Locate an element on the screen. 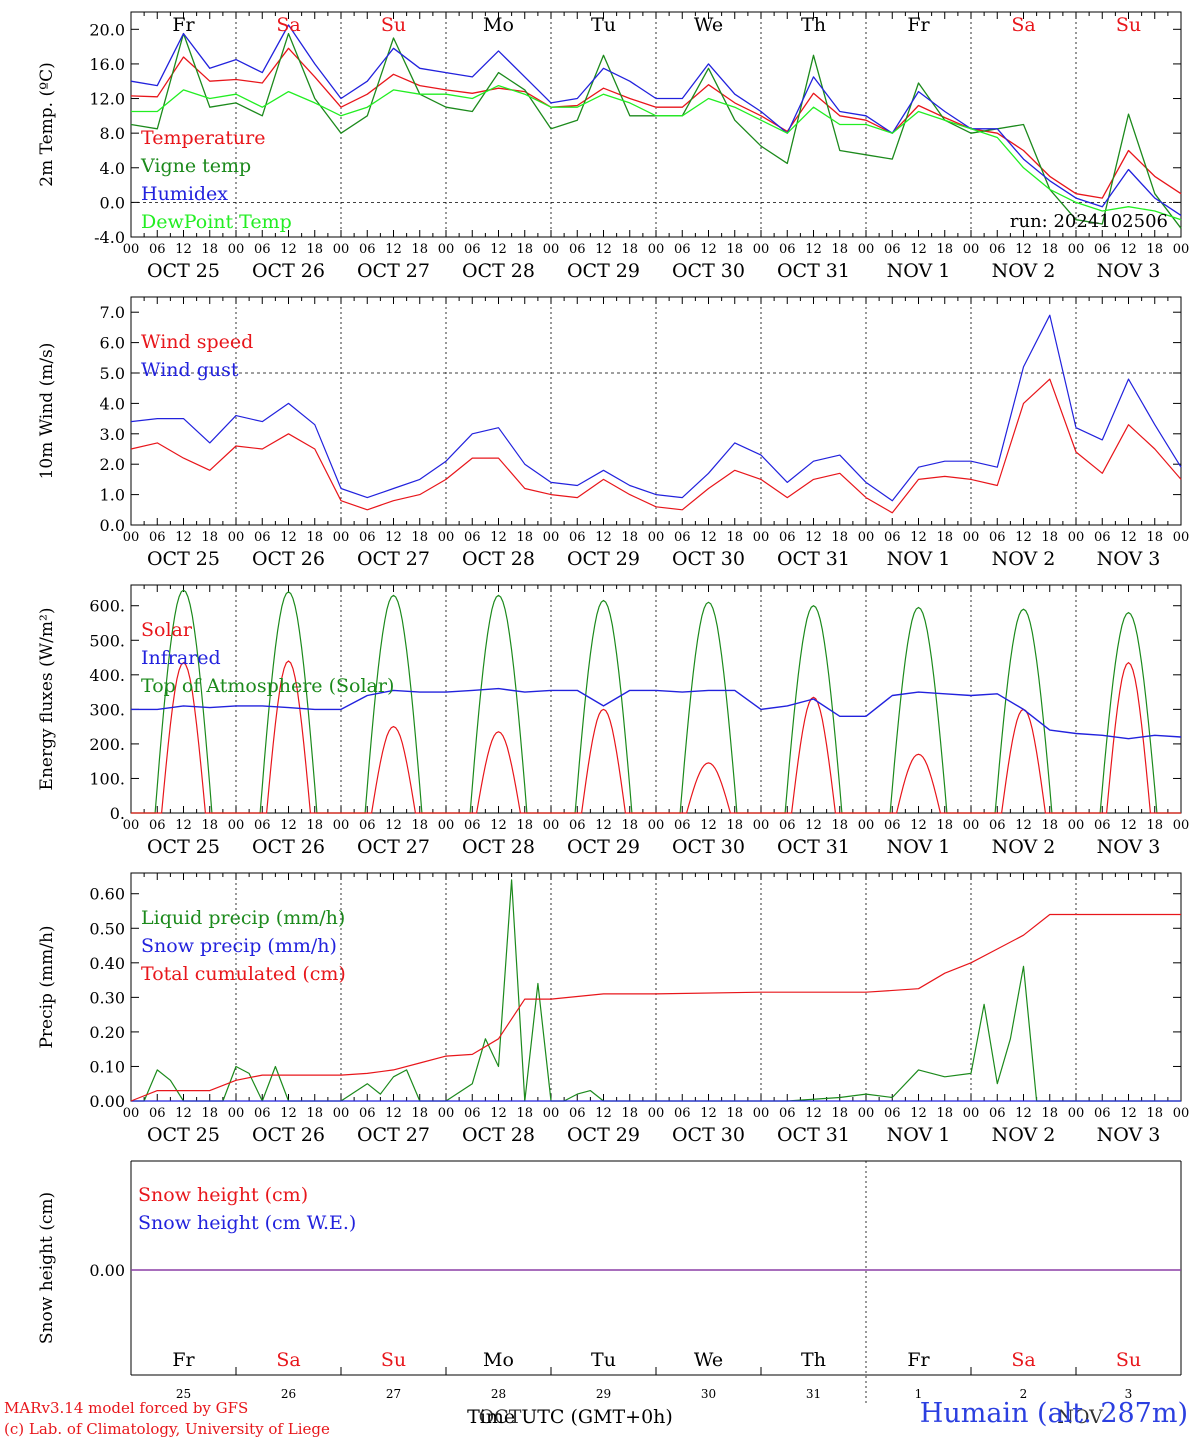 This screenshot has width=1194, height=1440. day-label: Su is located at coordinates (393, 1360).